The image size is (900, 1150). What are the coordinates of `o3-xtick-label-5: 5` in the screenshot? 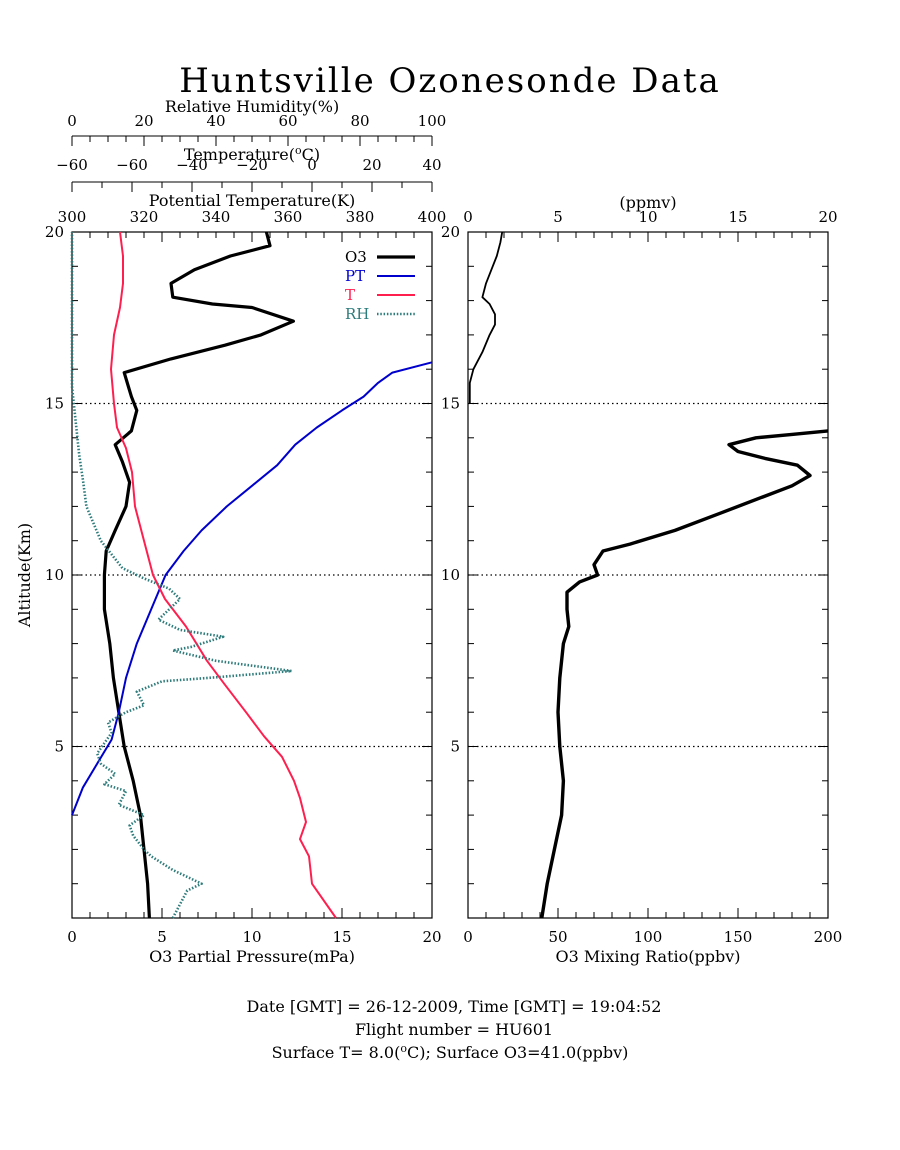 It's located at (162, 937).